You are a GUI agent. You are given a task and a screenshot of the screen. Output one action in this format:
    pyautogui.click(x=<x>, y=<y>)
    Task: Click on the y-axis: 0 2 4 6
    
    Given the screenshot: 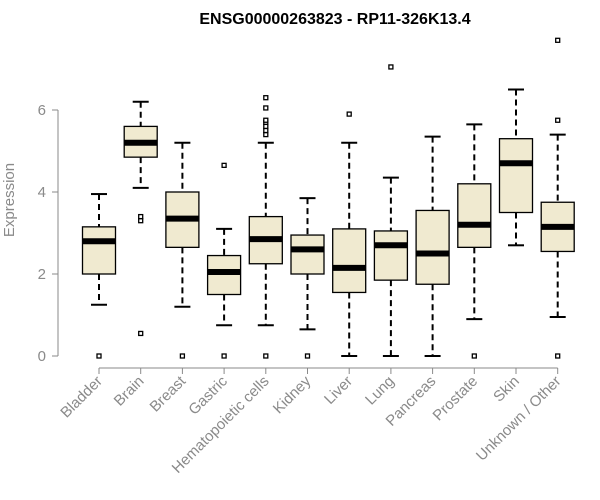 What is the action you would take?
    pyautogui.click(x=48, y=233)
    